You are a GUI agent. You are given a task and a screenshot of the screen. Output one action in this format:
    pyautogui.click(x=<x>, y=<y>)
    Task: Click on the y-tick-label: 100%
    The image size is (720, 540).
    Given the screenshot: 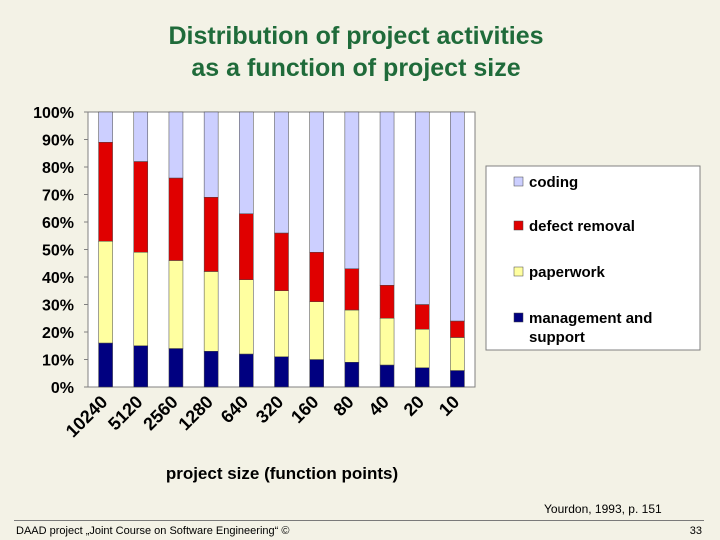 What is the action you would take?
    pyautogui.click(x=53, y=113)
    